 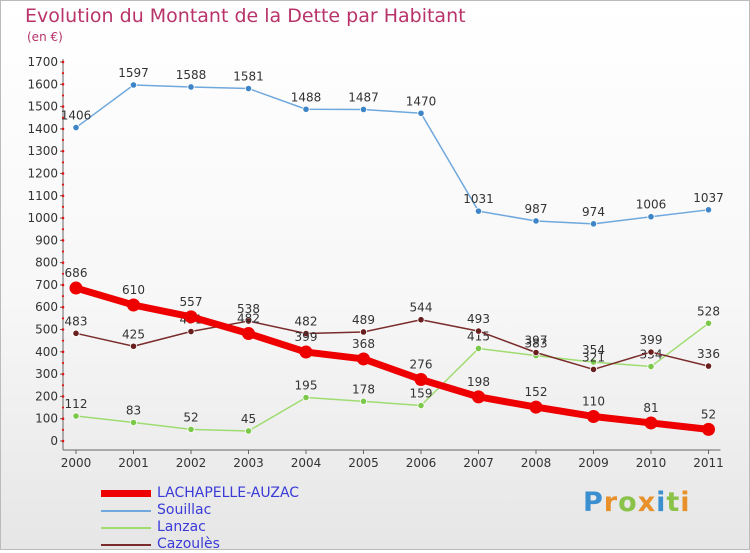 I want to click on x-tick-label: 2007, so click(x=478, y=463).